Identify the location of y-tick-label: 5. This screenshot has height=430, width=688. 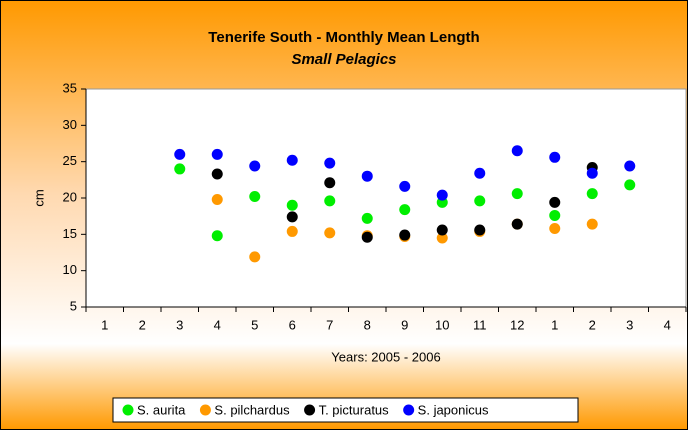
(73, 305).